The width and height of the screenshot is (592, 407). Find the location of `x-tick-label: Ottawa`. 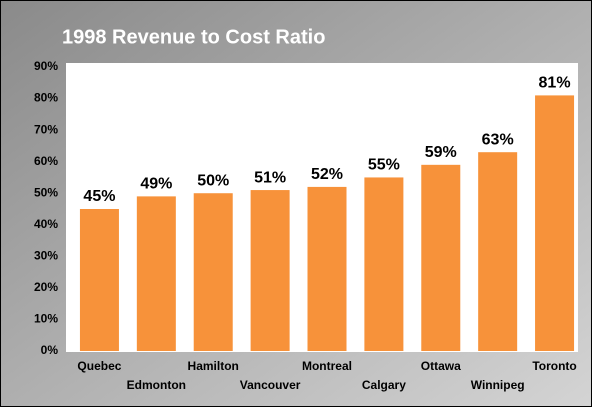

x-tick-label: Ottawa is located at coordinates (441, 366).